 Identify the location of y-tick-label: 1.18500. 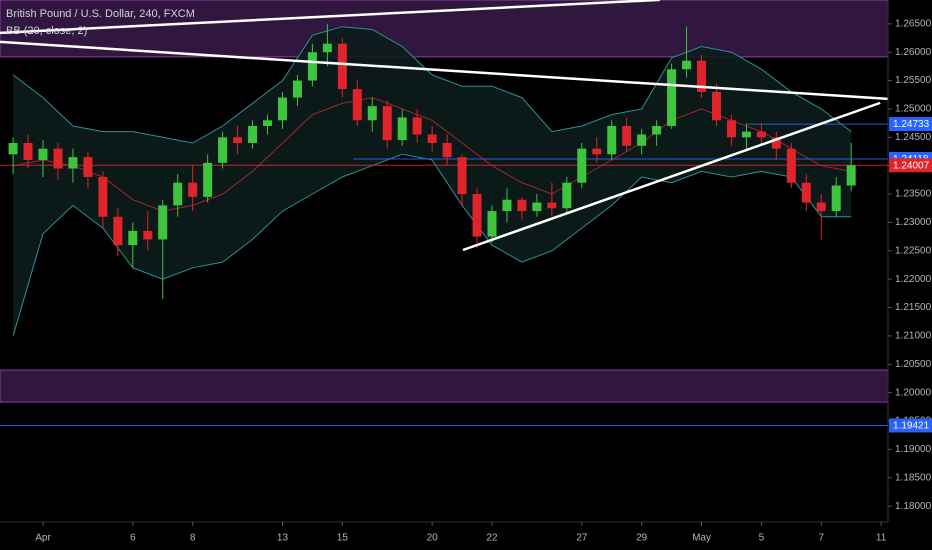
(913, 477).